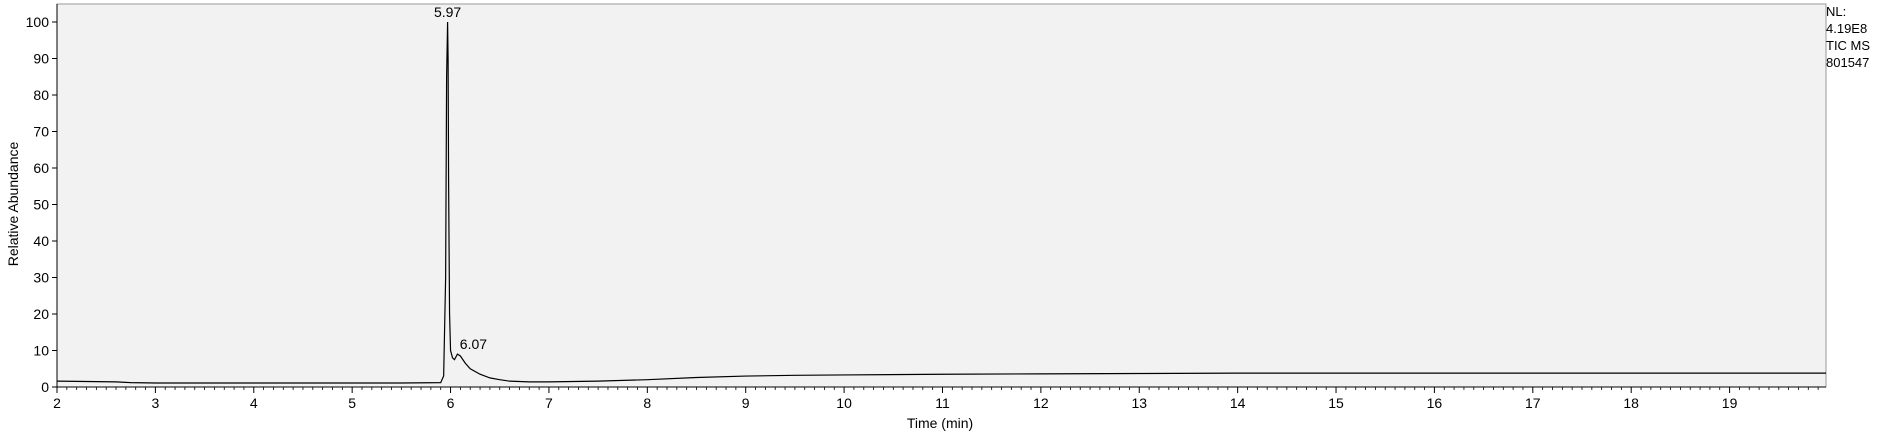 The width and height of the screenshot is (1882, 432). What do you see at coordinates (1730, 403) in the screenshot?
I see `x-tick-label: 19` at bounding box center [1730, 403].